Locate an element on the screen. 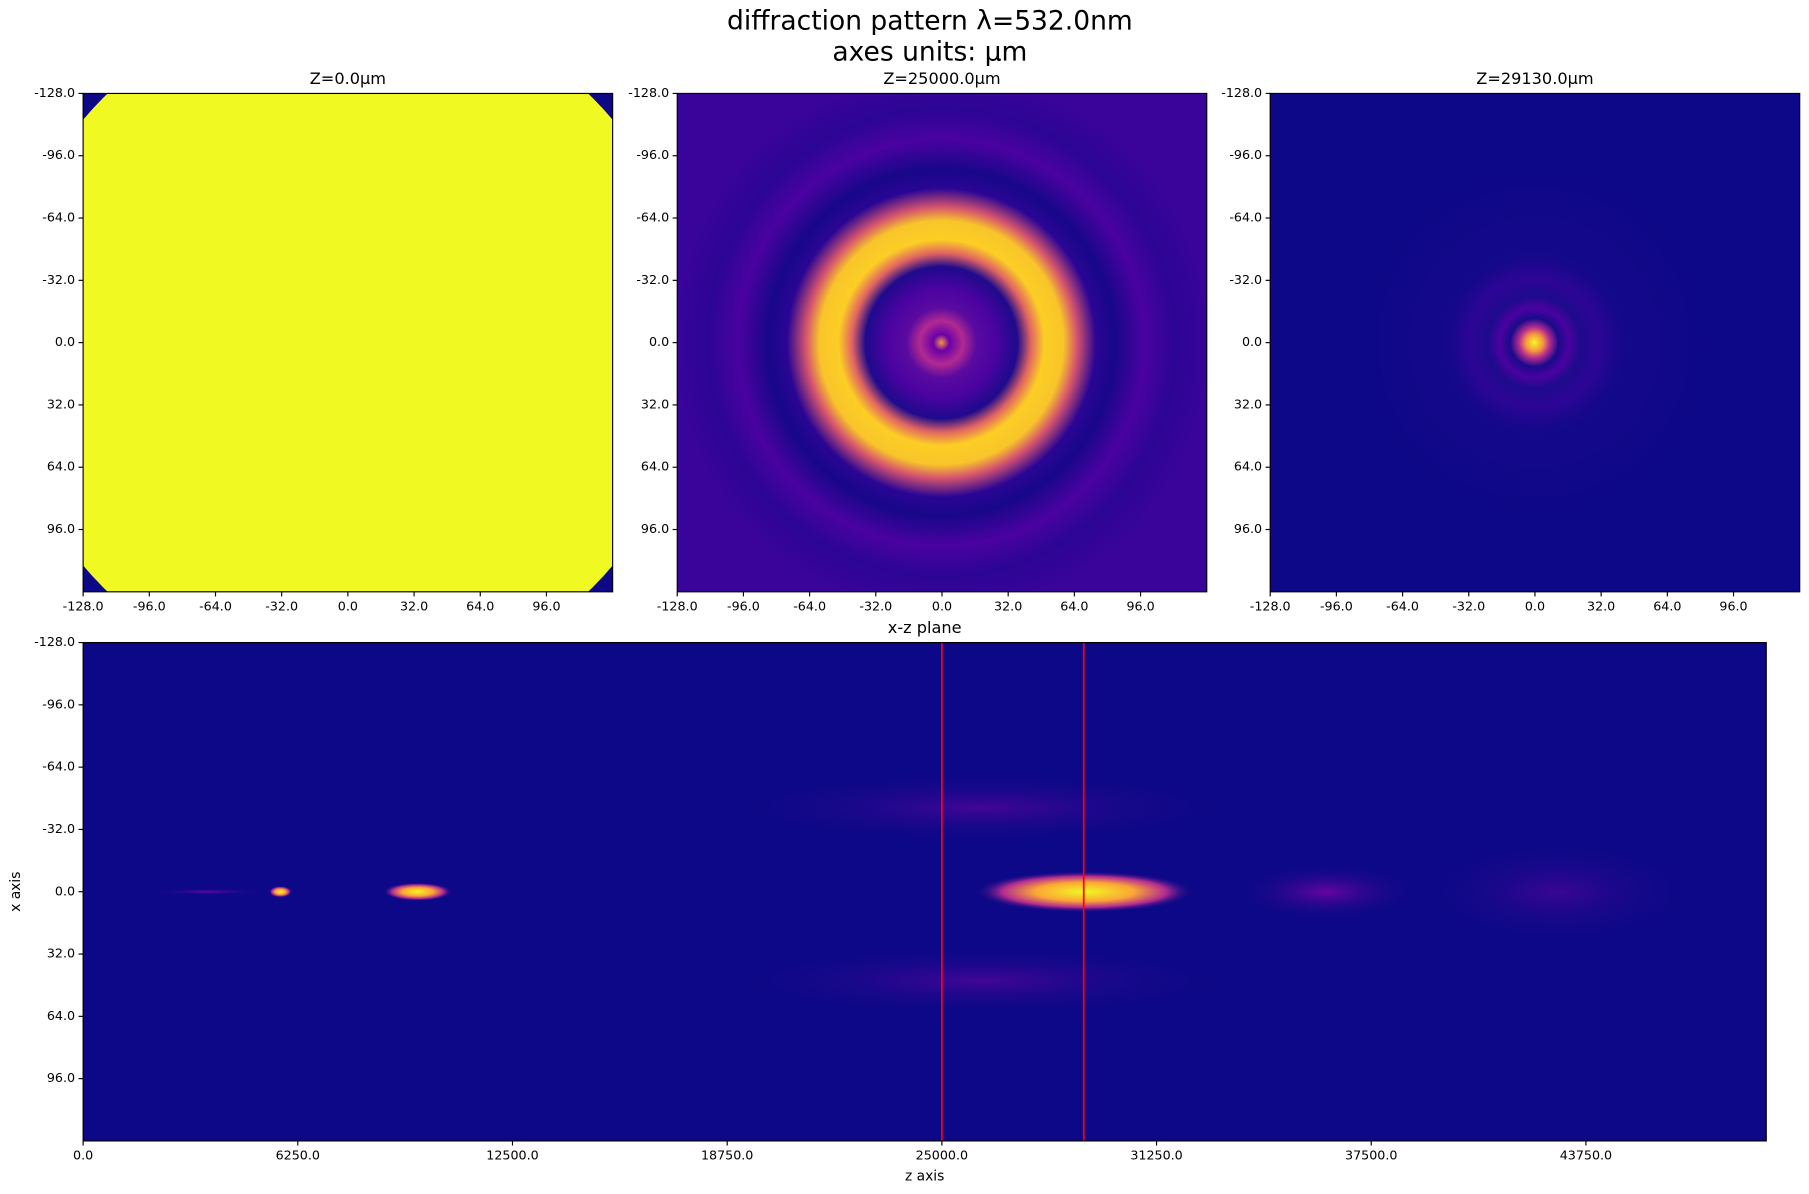  suptitle: axes units: µm is located at coordinates (929, 52).